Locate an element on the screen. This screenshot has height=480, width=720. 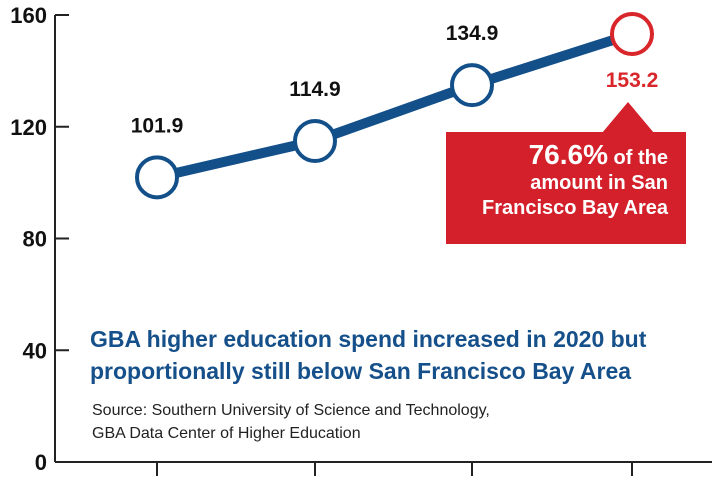
callout-pointer is located at coordinates (628, 117).